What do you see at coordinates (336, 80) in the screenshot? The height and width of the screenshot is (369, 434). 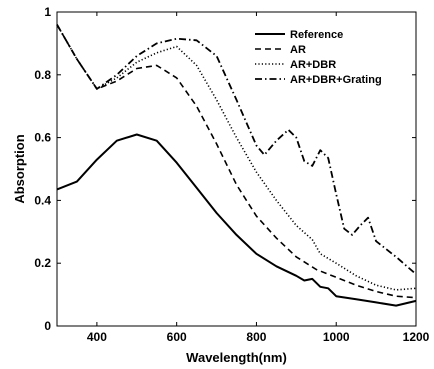 I see `legend-label-4: AR+DBR+Grating` at bounding box center [336, 80].